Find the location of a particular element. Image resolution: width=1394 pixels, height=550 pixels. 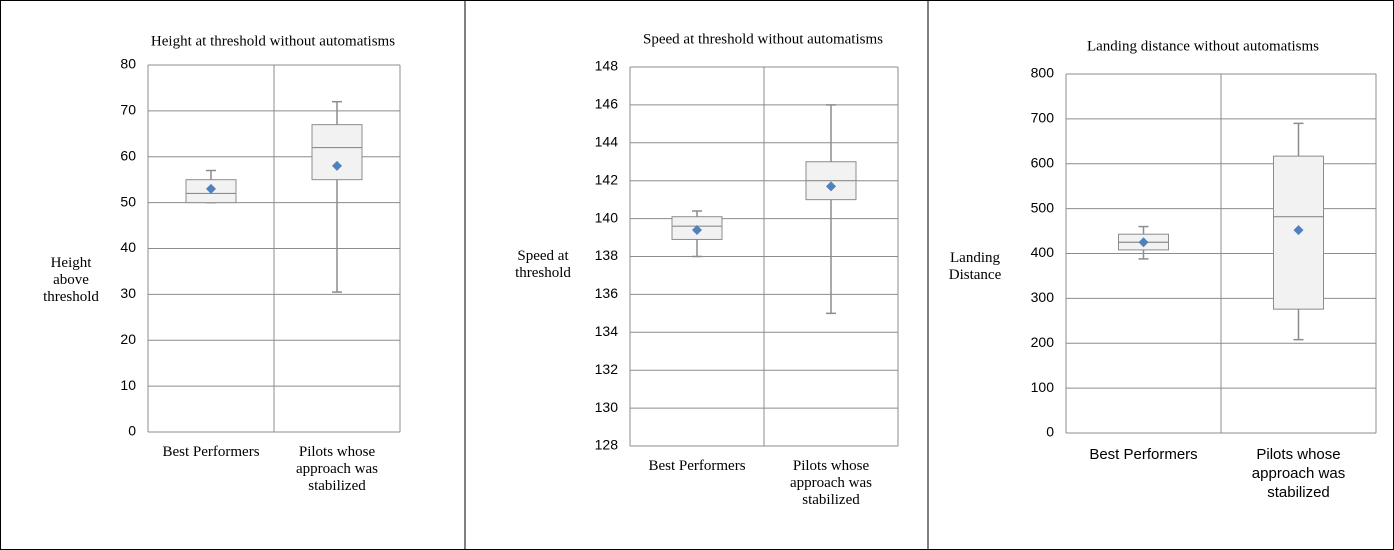

chart-title: Height at threshold without automatisms is located at coordinates (273, 41).